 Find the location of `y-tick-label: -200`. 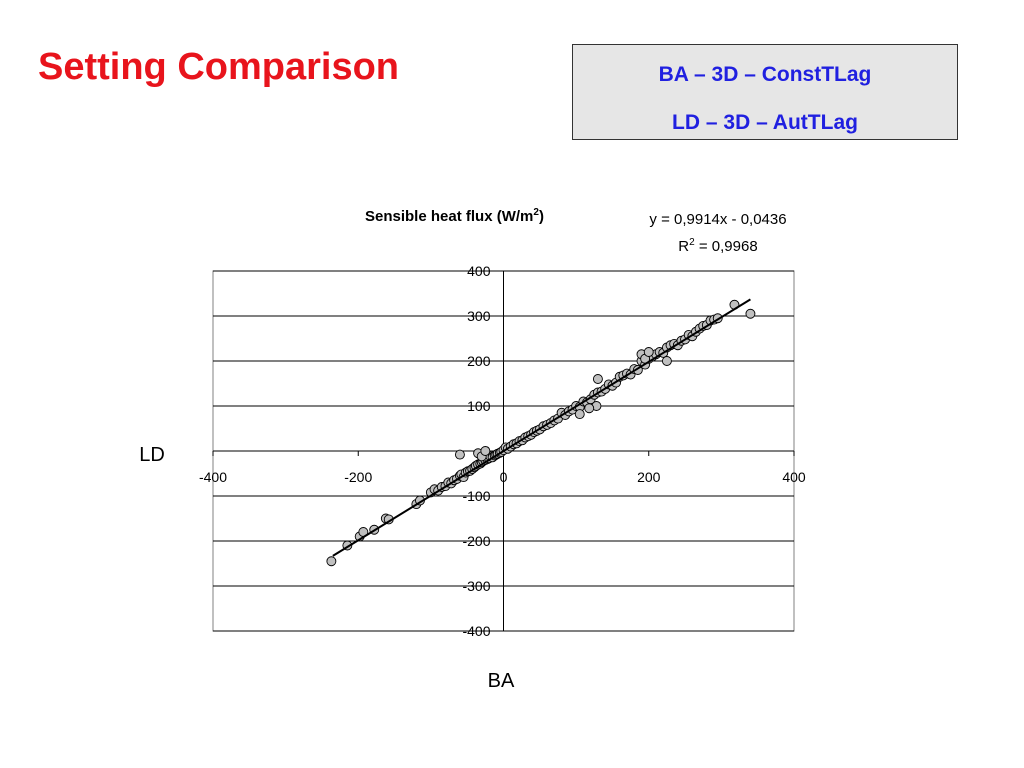

y-tick-label: -200 is located at coordinates (476, 541).